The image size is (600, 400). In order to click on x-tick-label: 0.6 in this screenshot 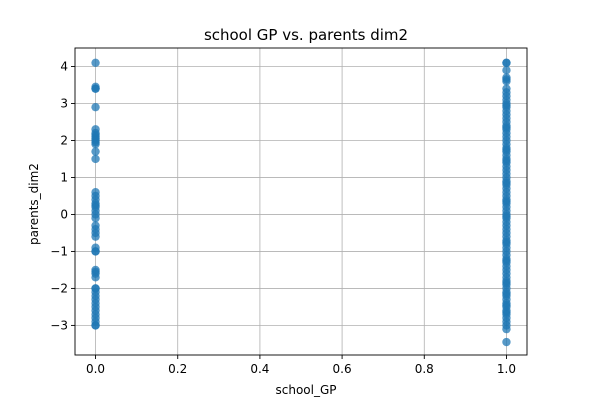, I will do `click(342, 369)`.